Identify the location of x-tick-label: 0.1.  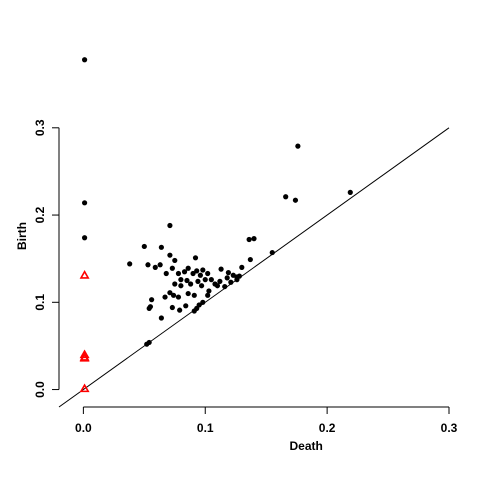
(205, 428).